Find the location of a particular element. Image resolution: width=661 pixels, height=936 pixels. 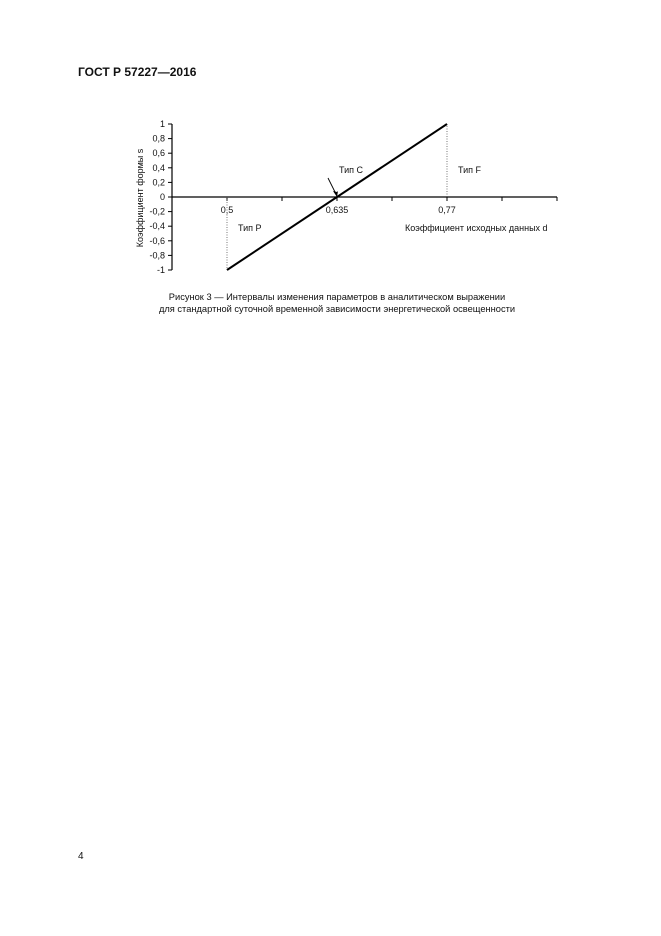

y-tick-label: 0,2 is located at coordinates (158, 182).